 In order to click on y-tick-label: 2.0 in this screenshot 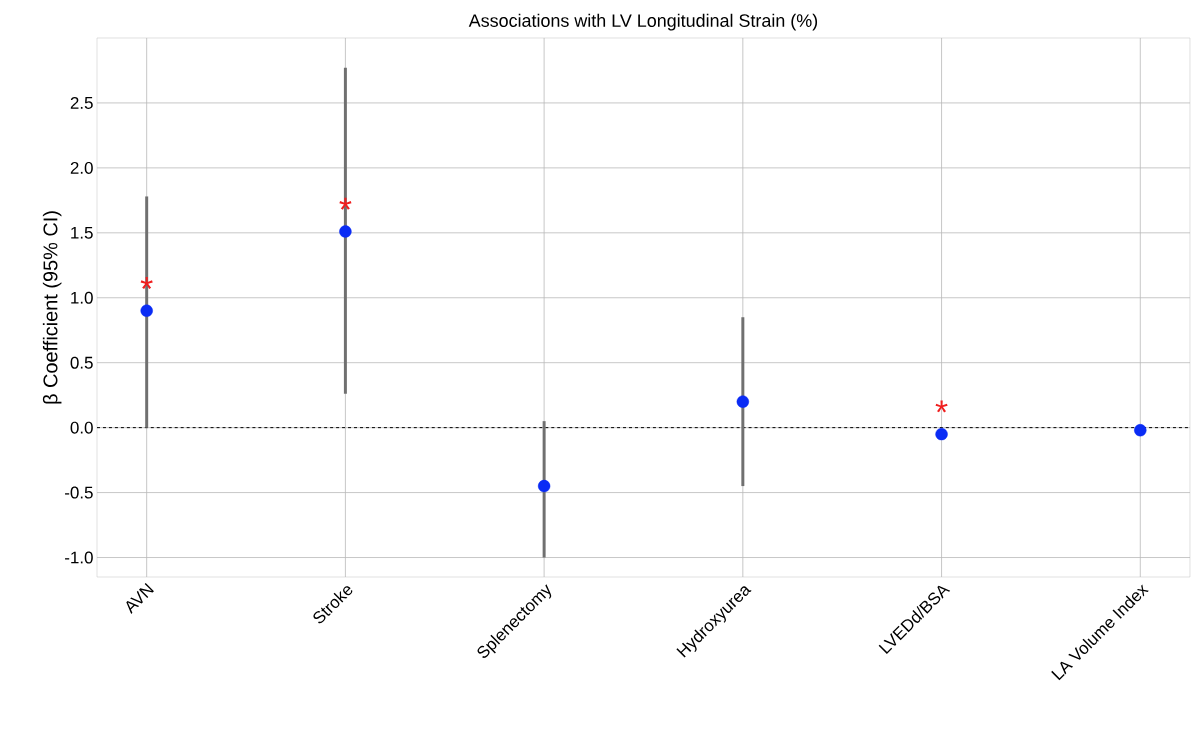, I will do `click(81, 167)`.